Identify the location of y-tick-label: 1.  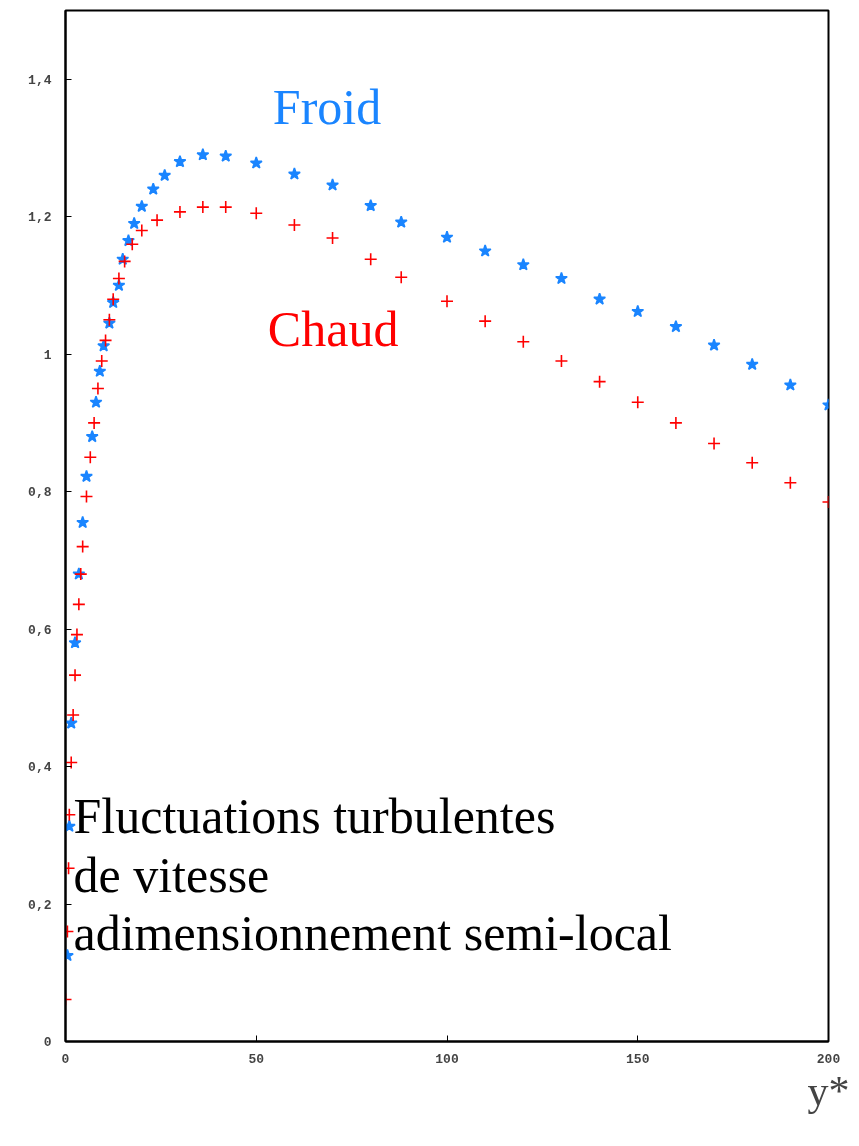
(47, 355).